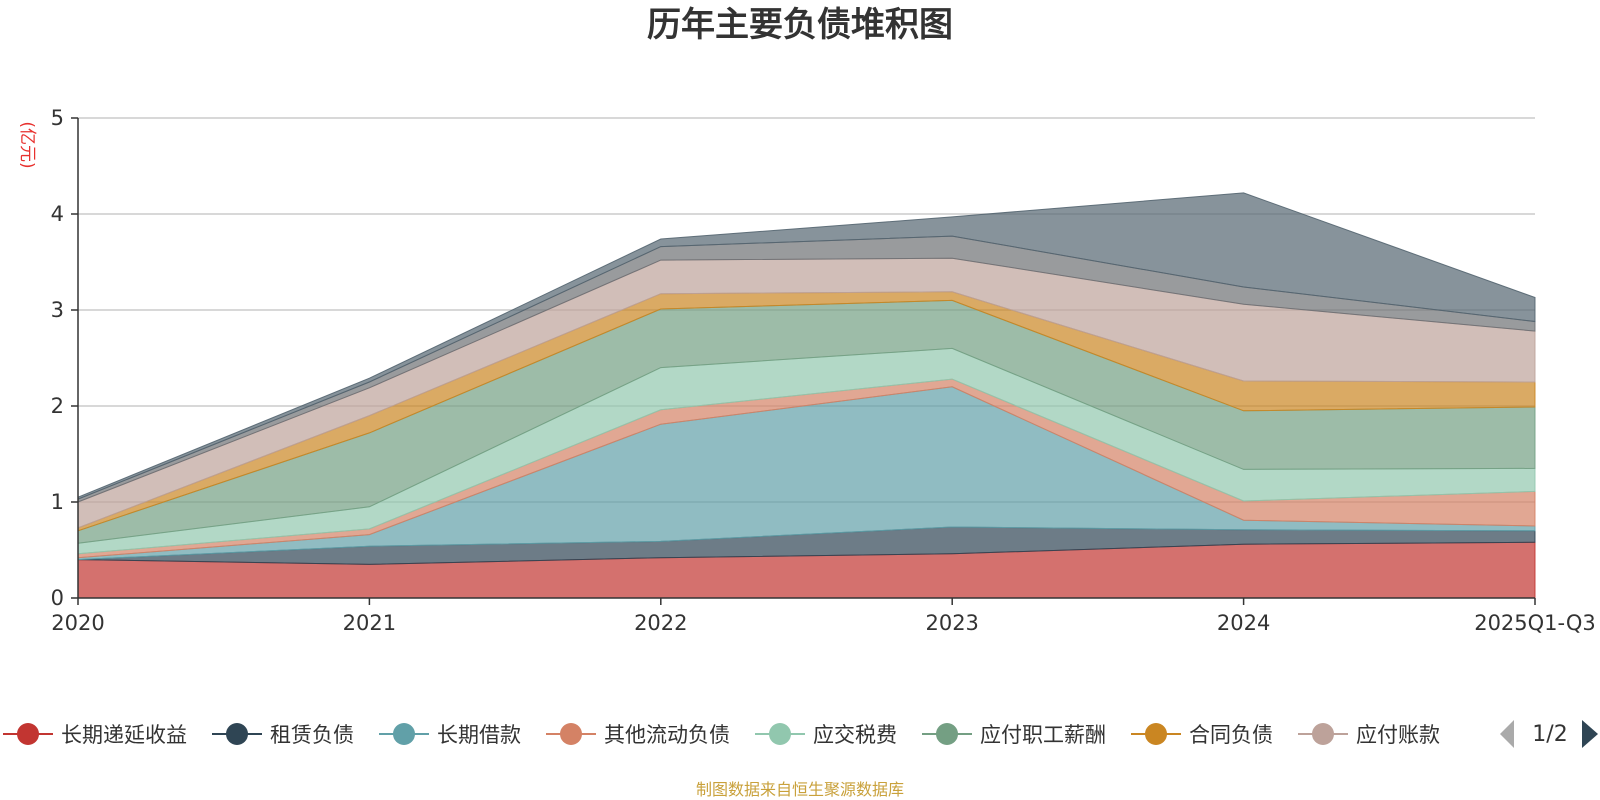 This screenshot has width=1600, height=800. What do you see at coordinates (1398, 735) in the screenshot?
I see `legend-label: 应付账款` at bounding box center [1398, 735].